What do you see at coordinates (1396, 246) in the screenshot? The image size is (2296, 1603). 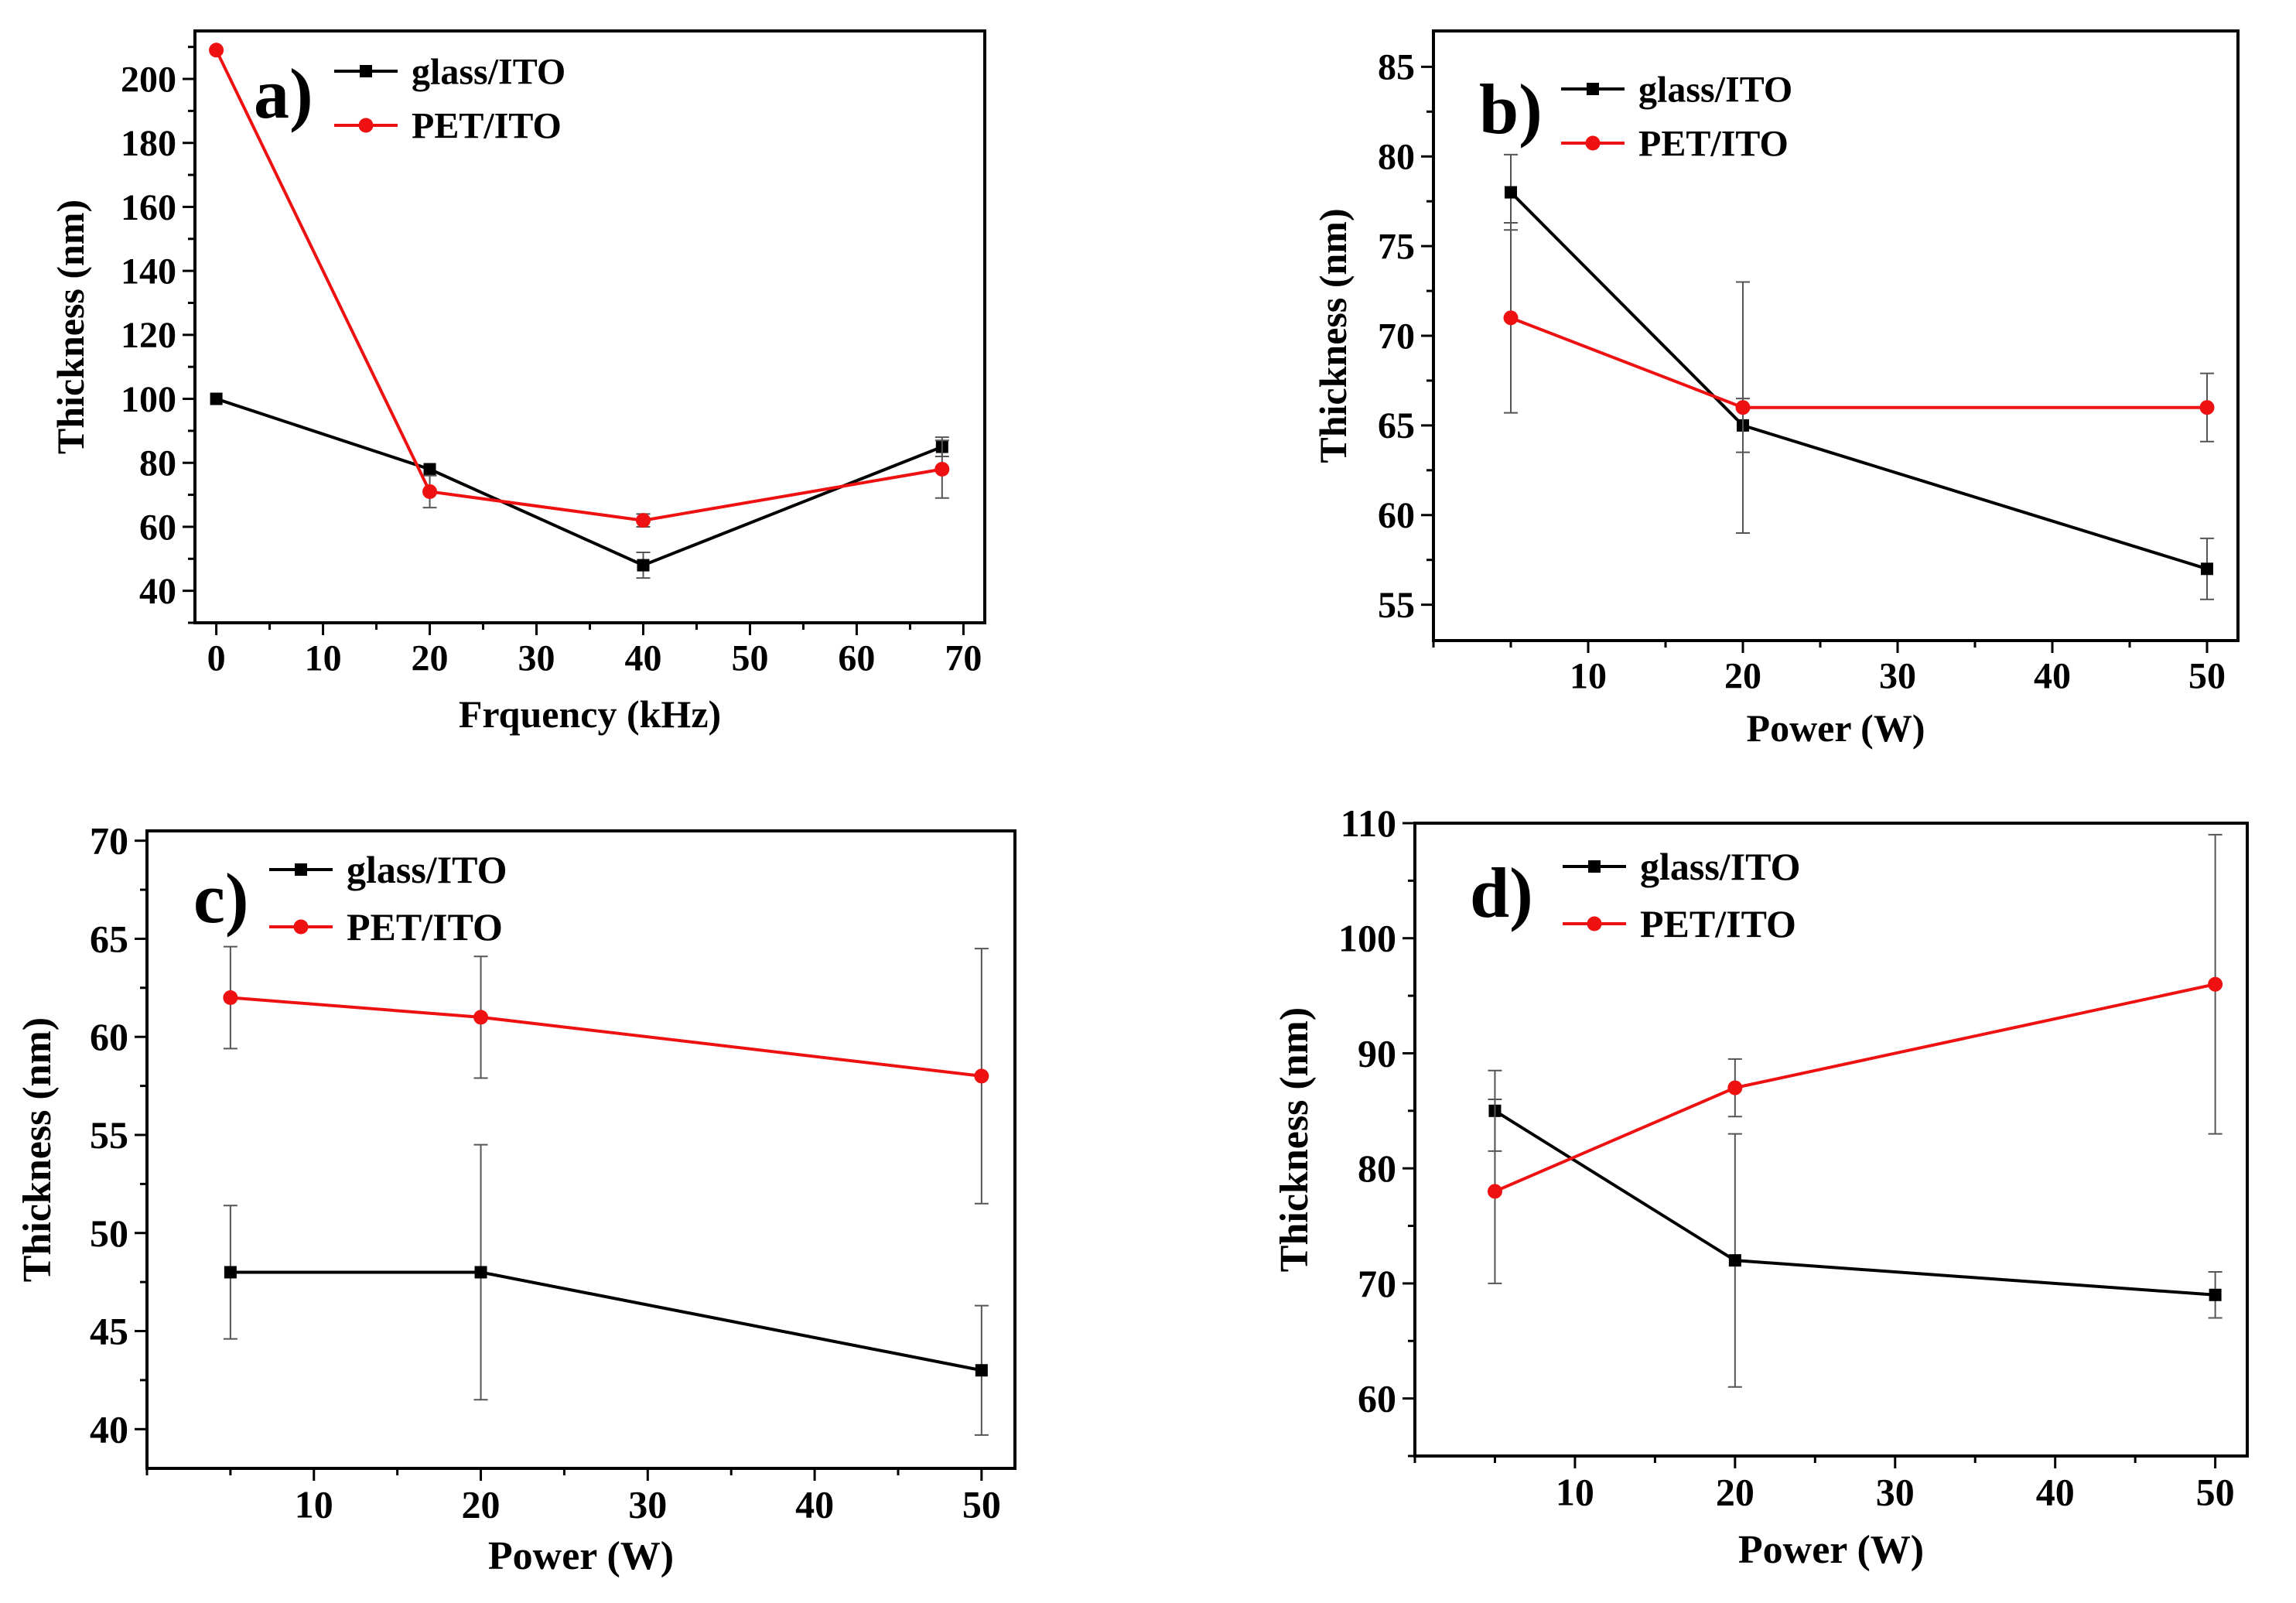 I see `y-tick-label: 75` at bounding box center [1396, 246].